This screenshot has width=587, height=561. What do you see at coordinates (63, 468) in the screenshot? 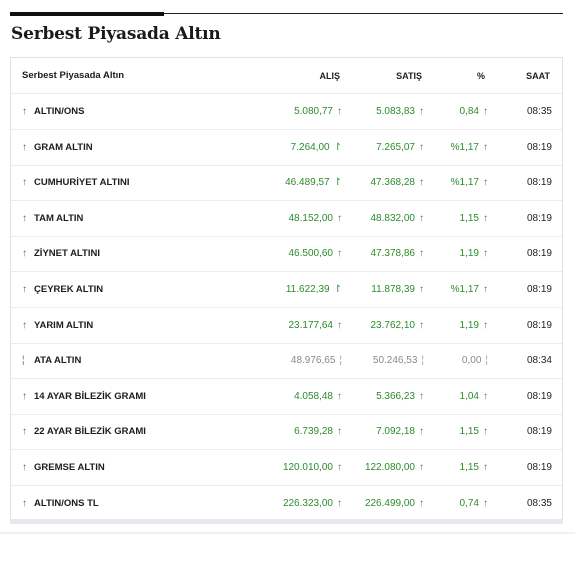
I see `row-name-cell: ↑ GREMSE ALTIN` at bounding box center [63, 468].